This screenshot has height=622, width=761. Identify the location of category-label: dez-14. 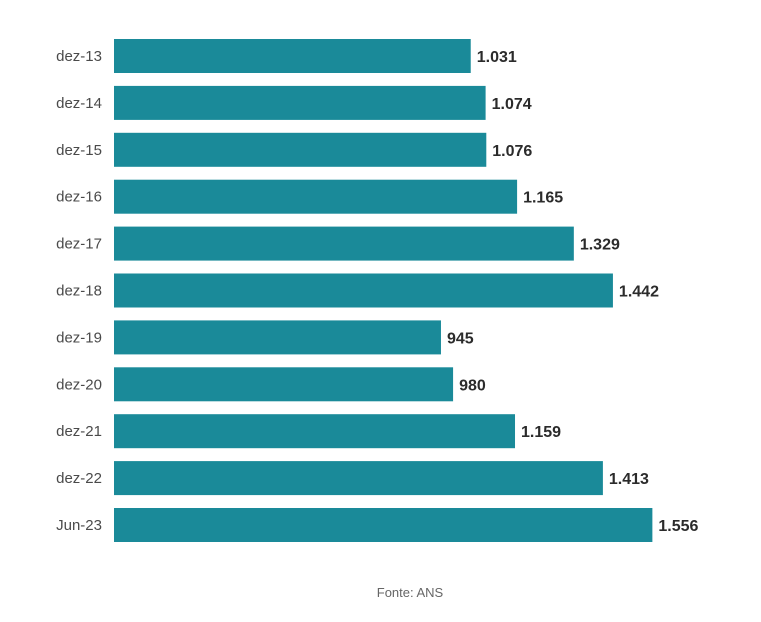
(79, 103).